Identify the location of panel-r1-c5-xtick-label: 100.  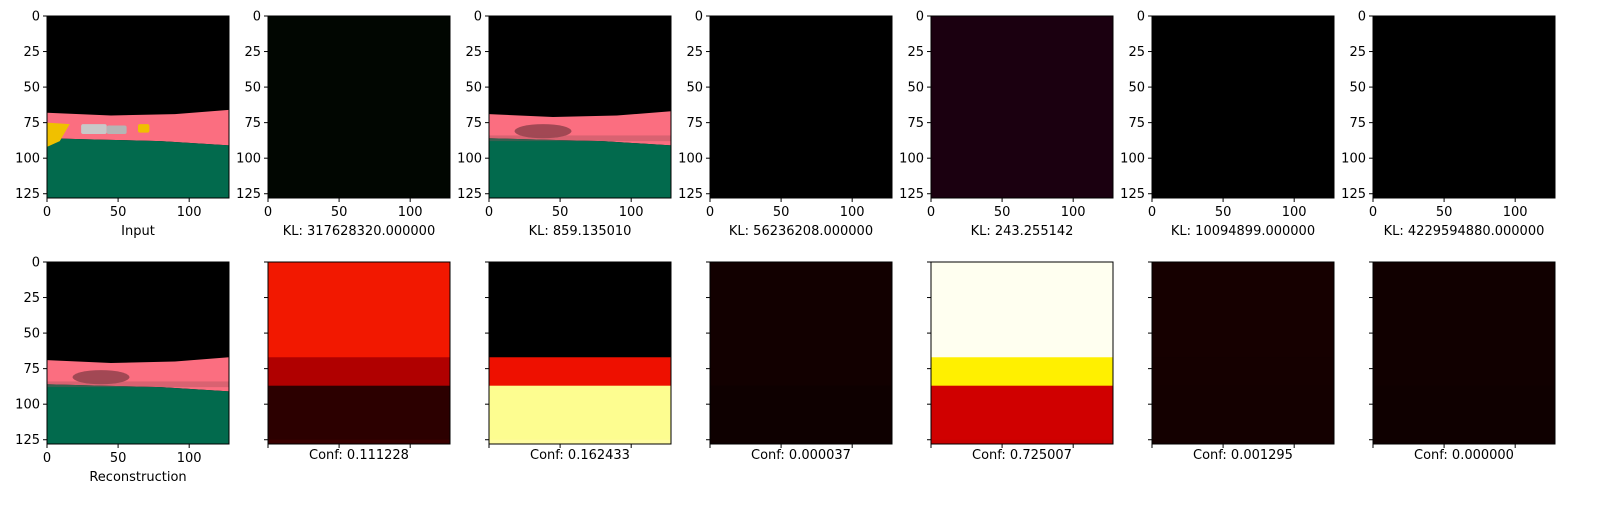
(1073, 212).